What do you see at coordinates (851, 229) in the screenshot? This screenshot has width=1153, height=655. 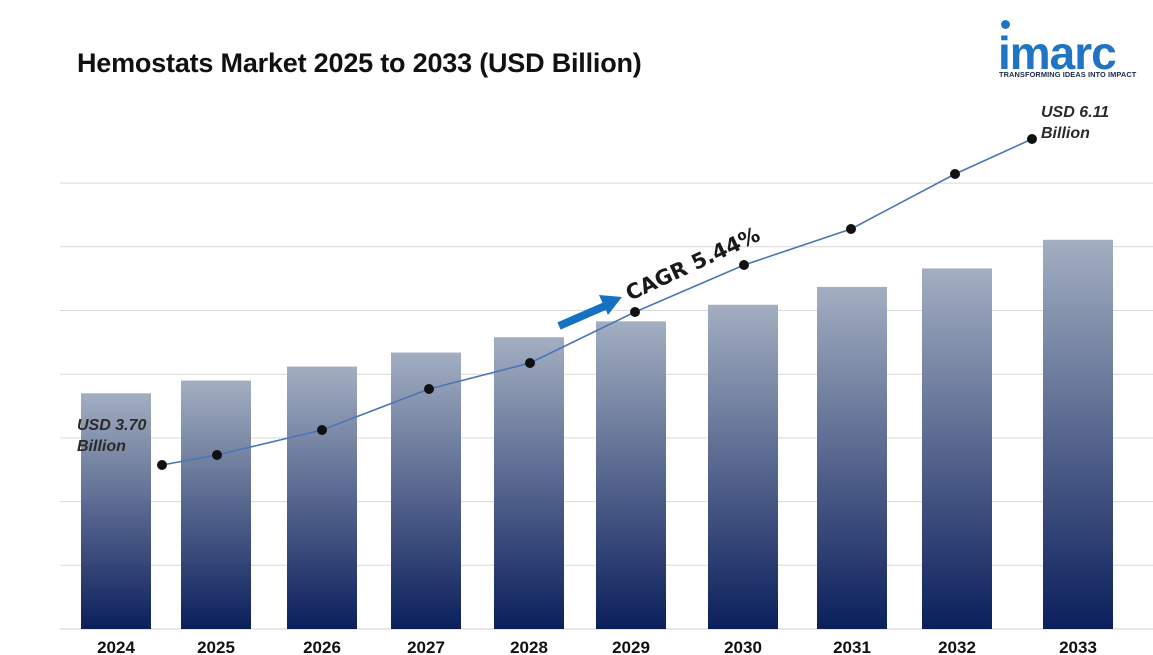 I see `trend-marker-2031` at bounding box center [851, 229].